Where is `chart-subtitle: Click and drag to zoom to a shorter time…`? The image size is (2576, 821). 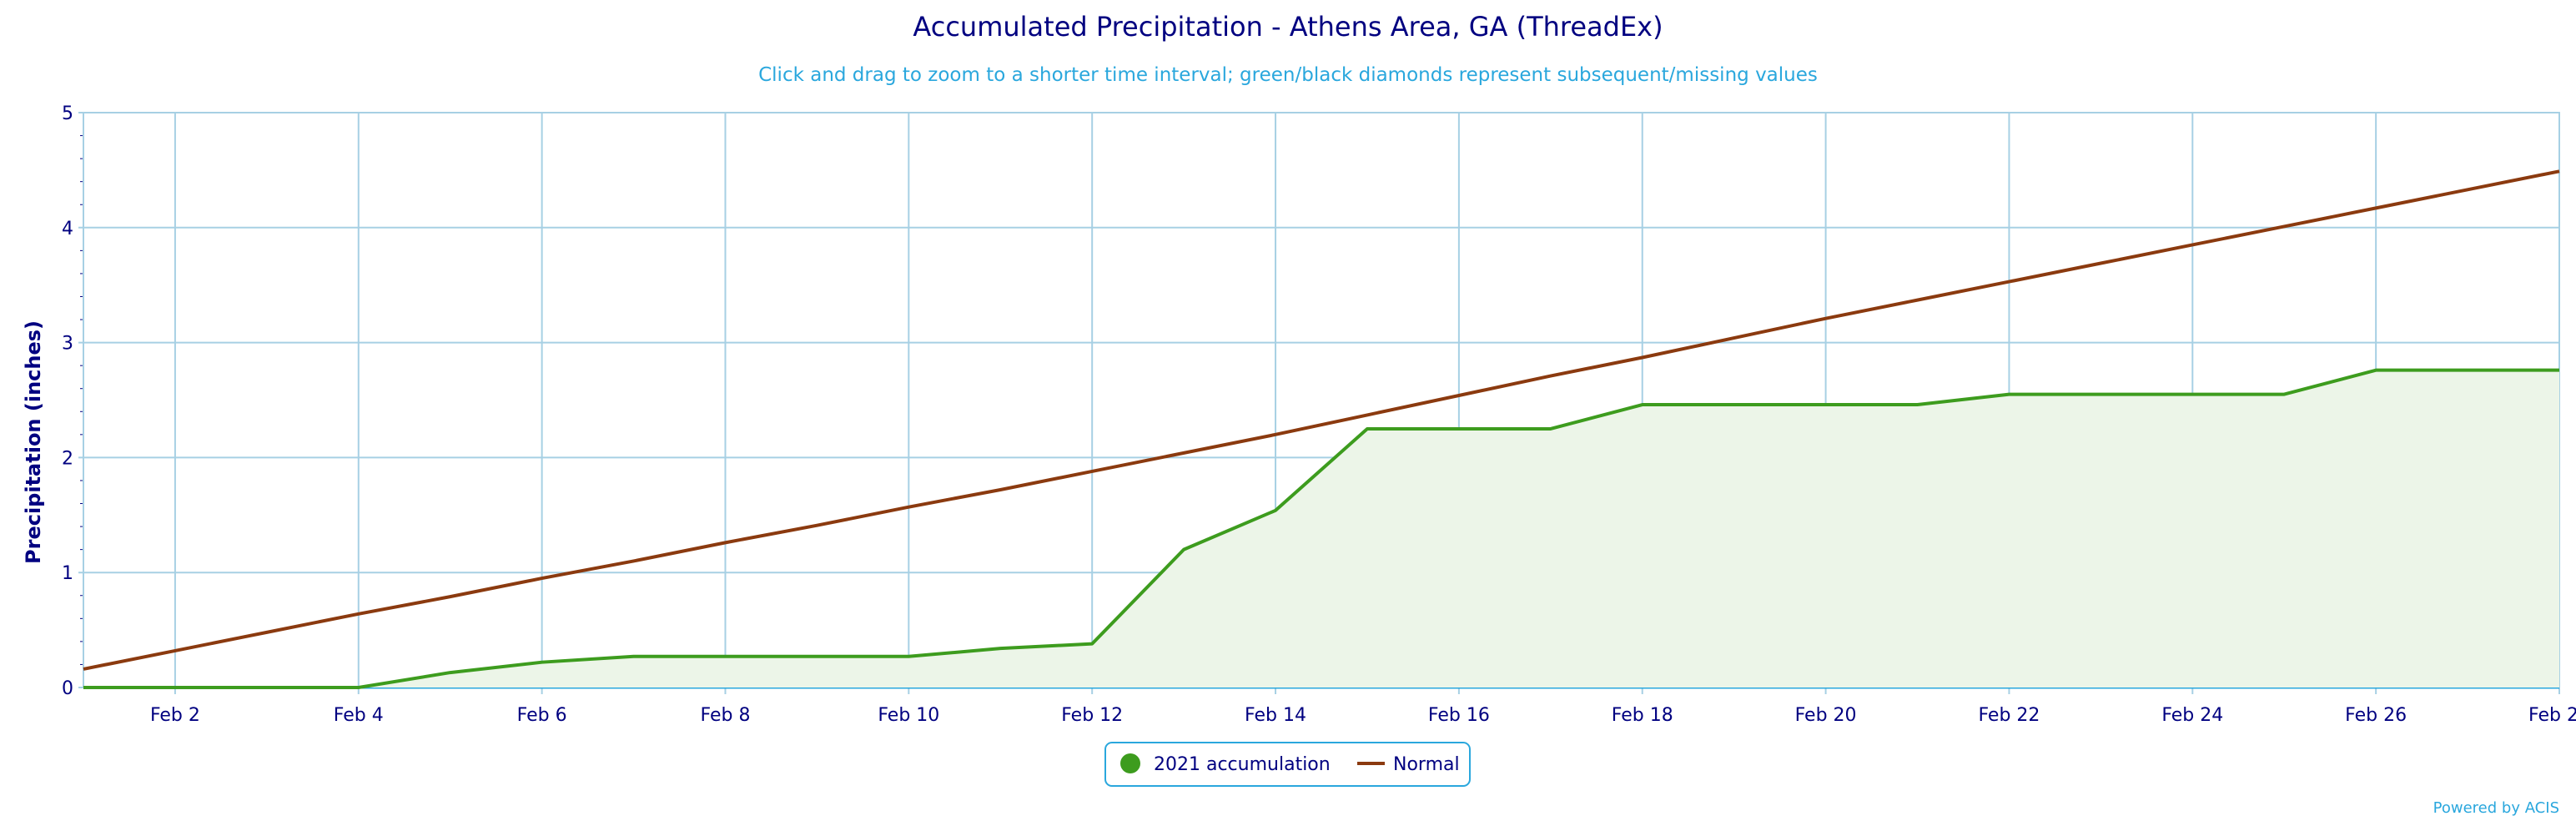 chart-subtitle: Click and drag to zoom to a shorter time… is located at coordinates (1288, 75).